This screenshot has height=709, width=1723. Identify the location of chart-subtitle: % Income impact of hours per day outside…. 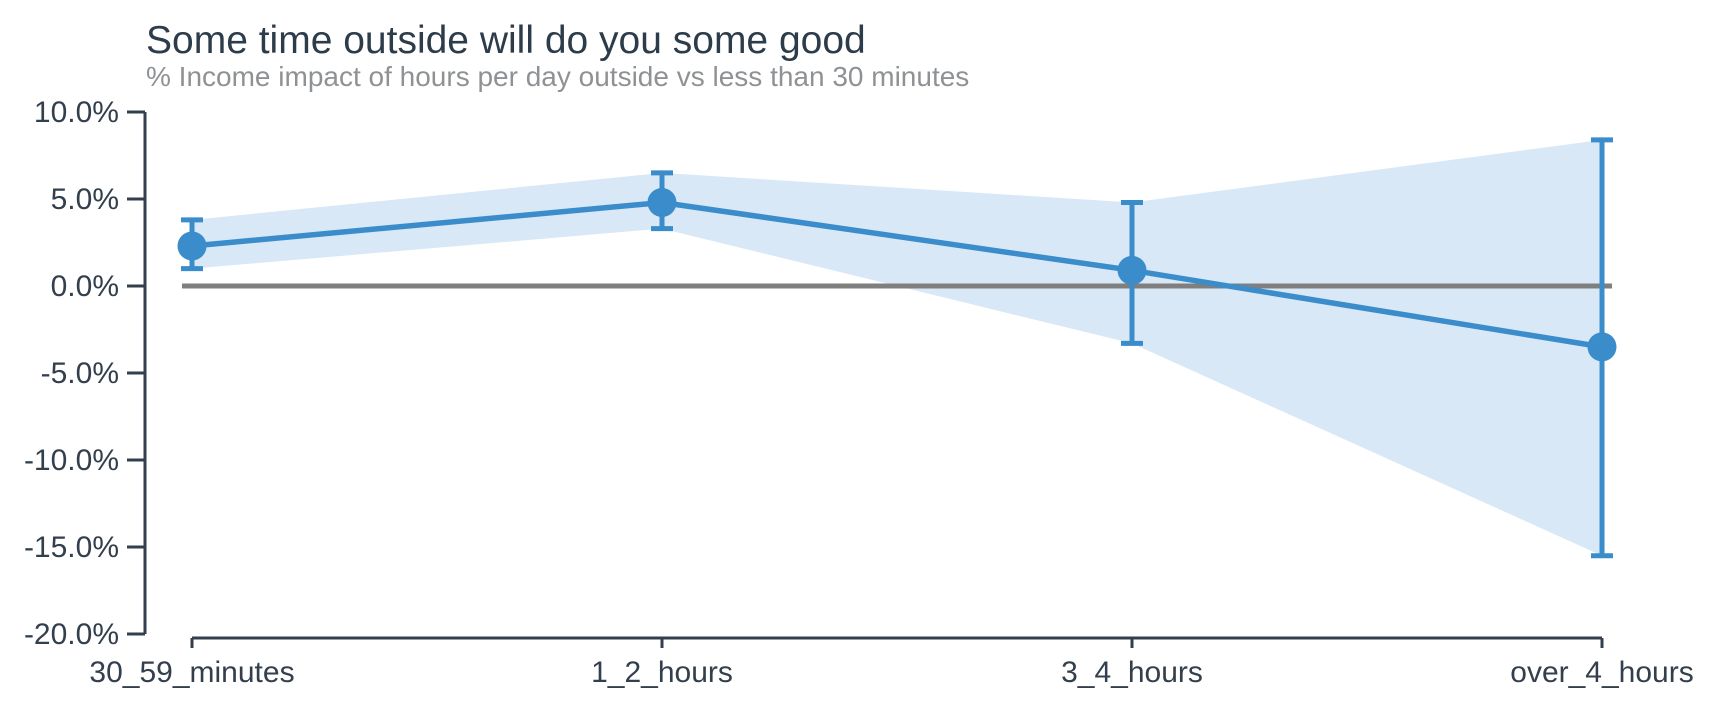
(558, 76).